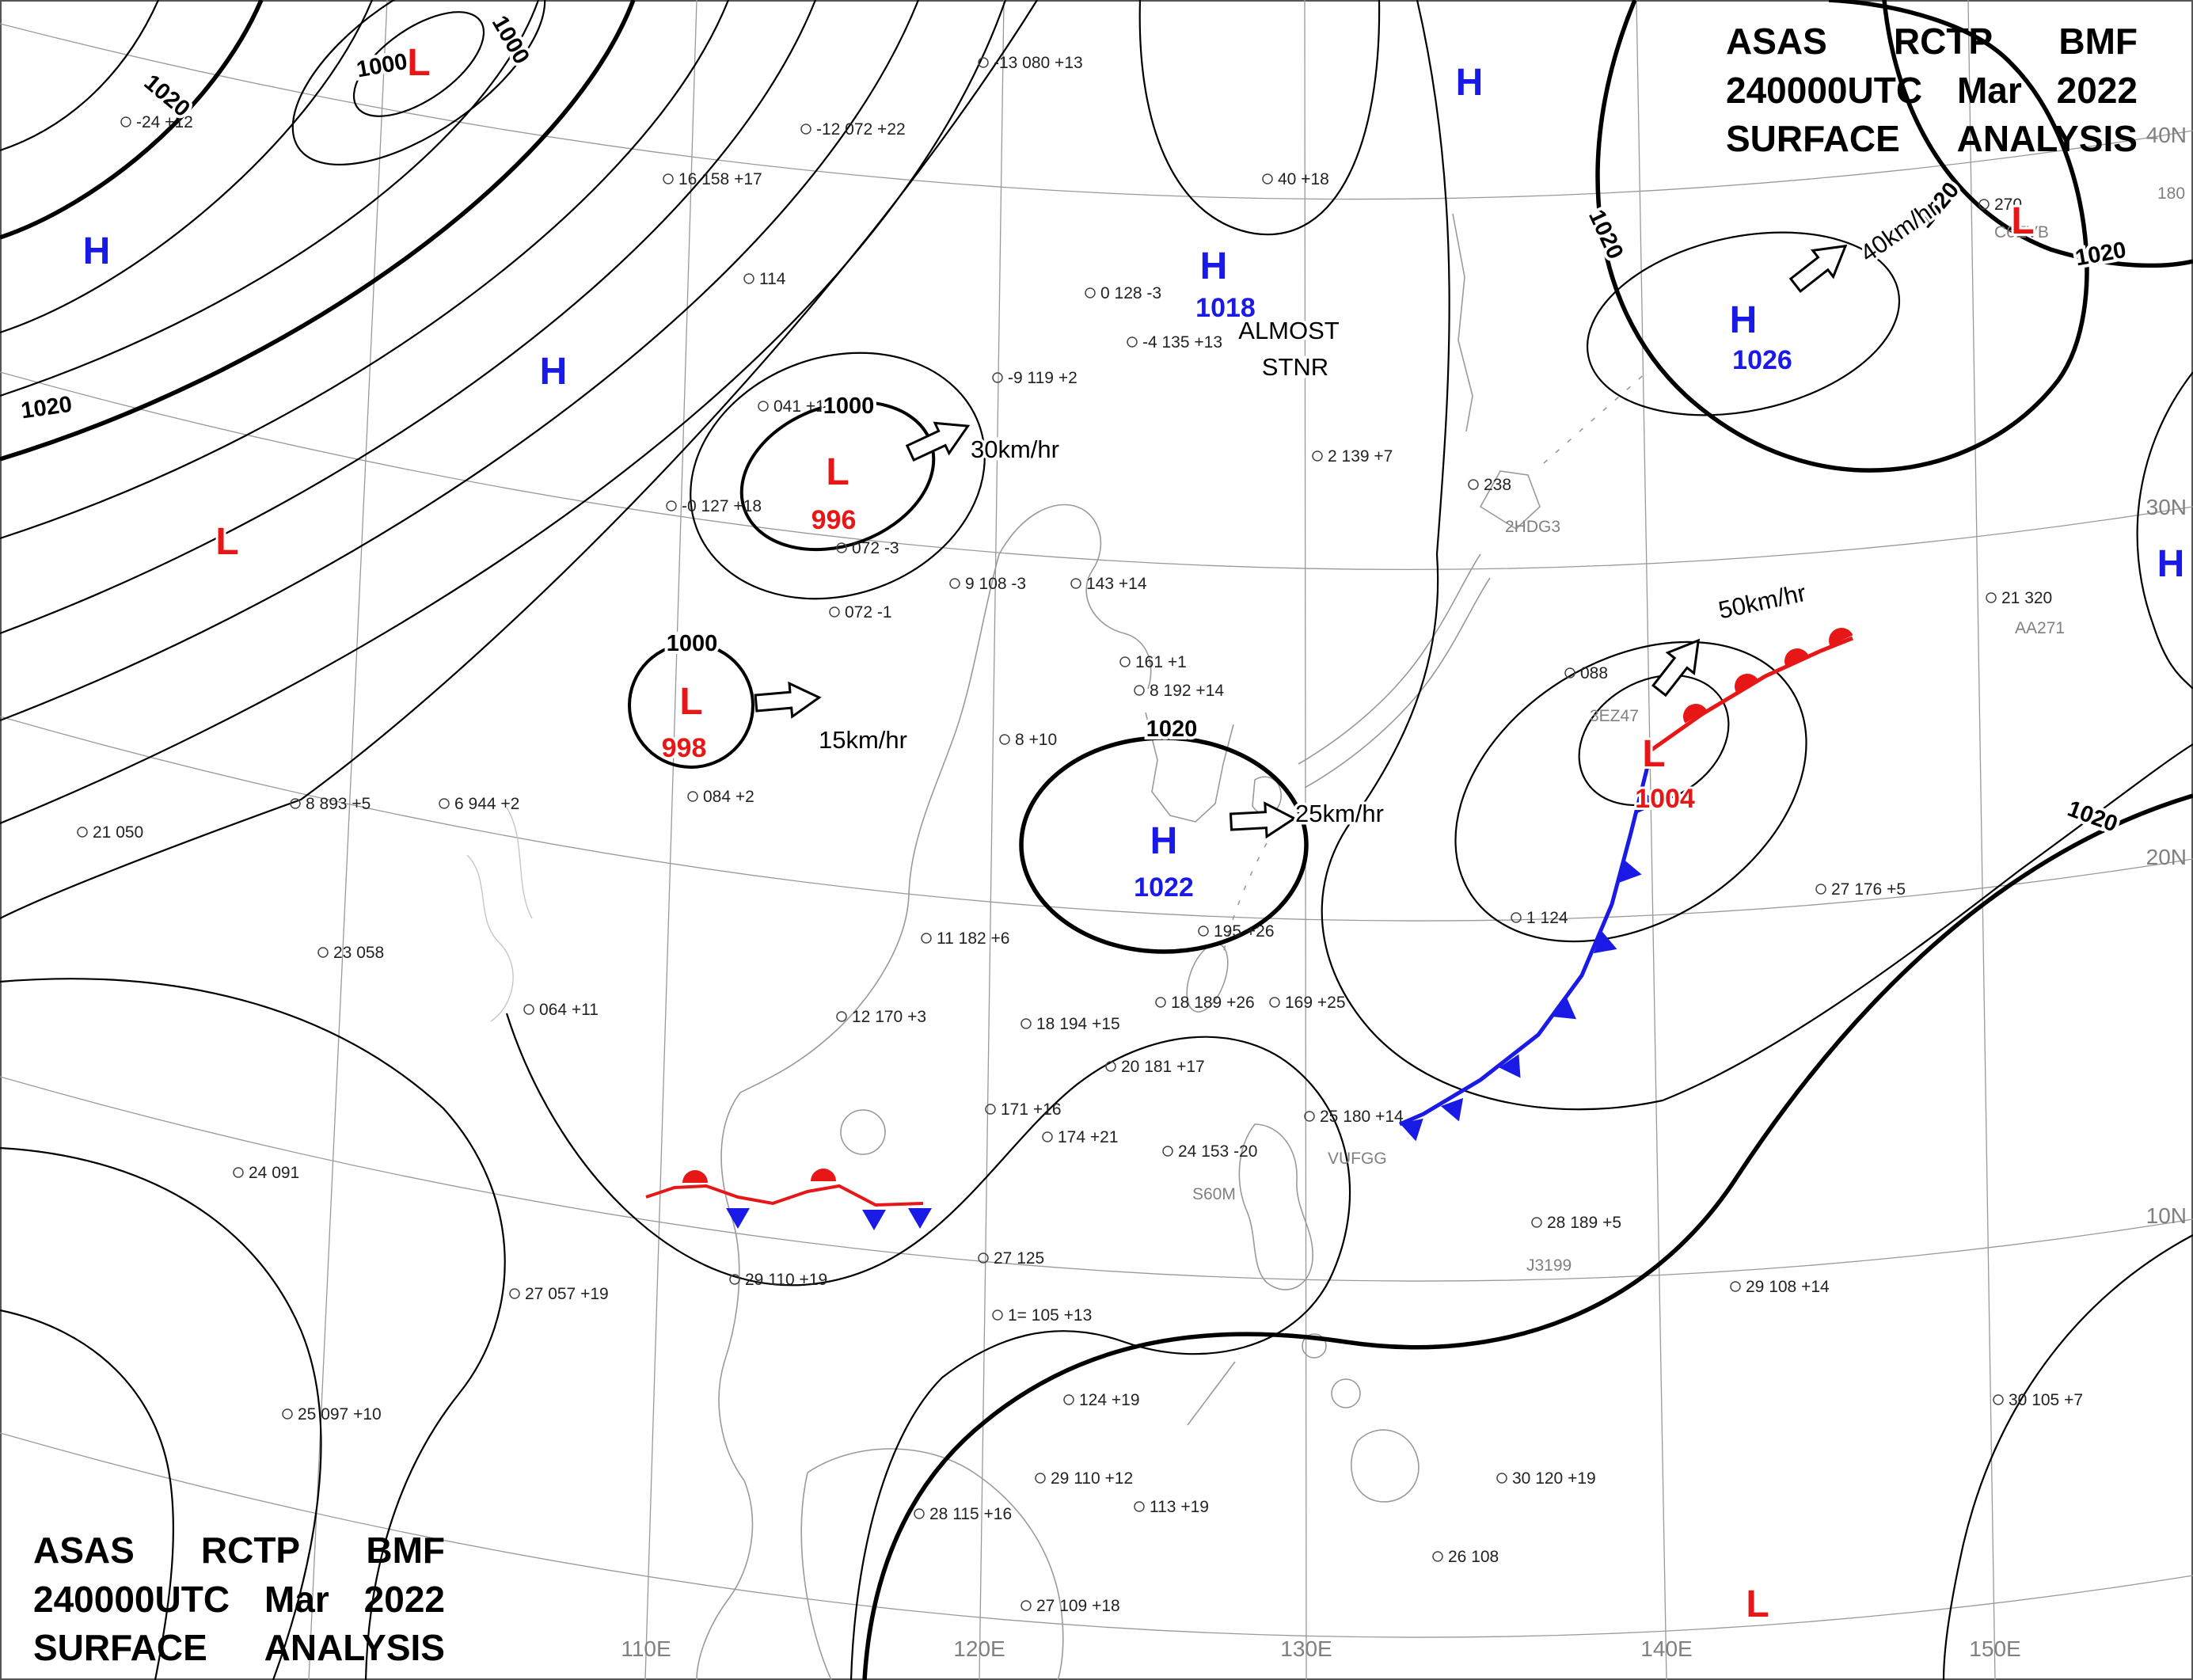 This screenshot has height=1680, width=2193. What do you see at coordinates (979, 1648) in the screenshot?
I see `longitude-label: 120E` at bounding box center [979, 1648].